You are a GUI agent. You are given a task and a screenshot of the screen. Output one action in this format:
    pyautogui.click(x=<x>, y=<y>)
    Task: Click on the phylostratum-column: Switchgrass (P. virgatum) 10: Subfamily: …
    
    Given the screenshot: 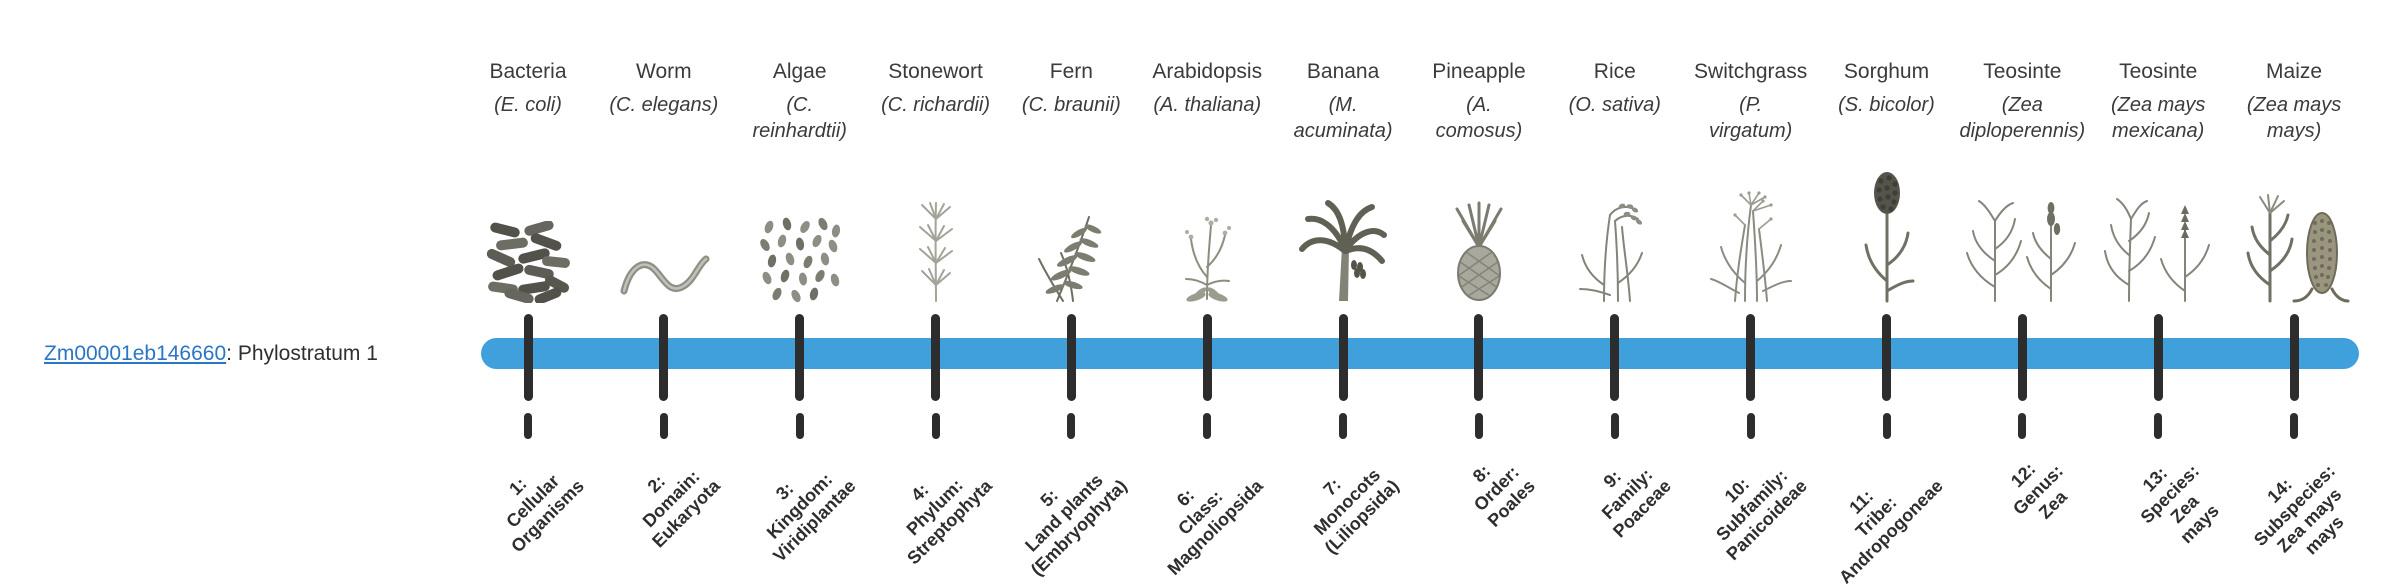 What is the action you would take?
    pyautogui.click(x=1751, y=290)
    